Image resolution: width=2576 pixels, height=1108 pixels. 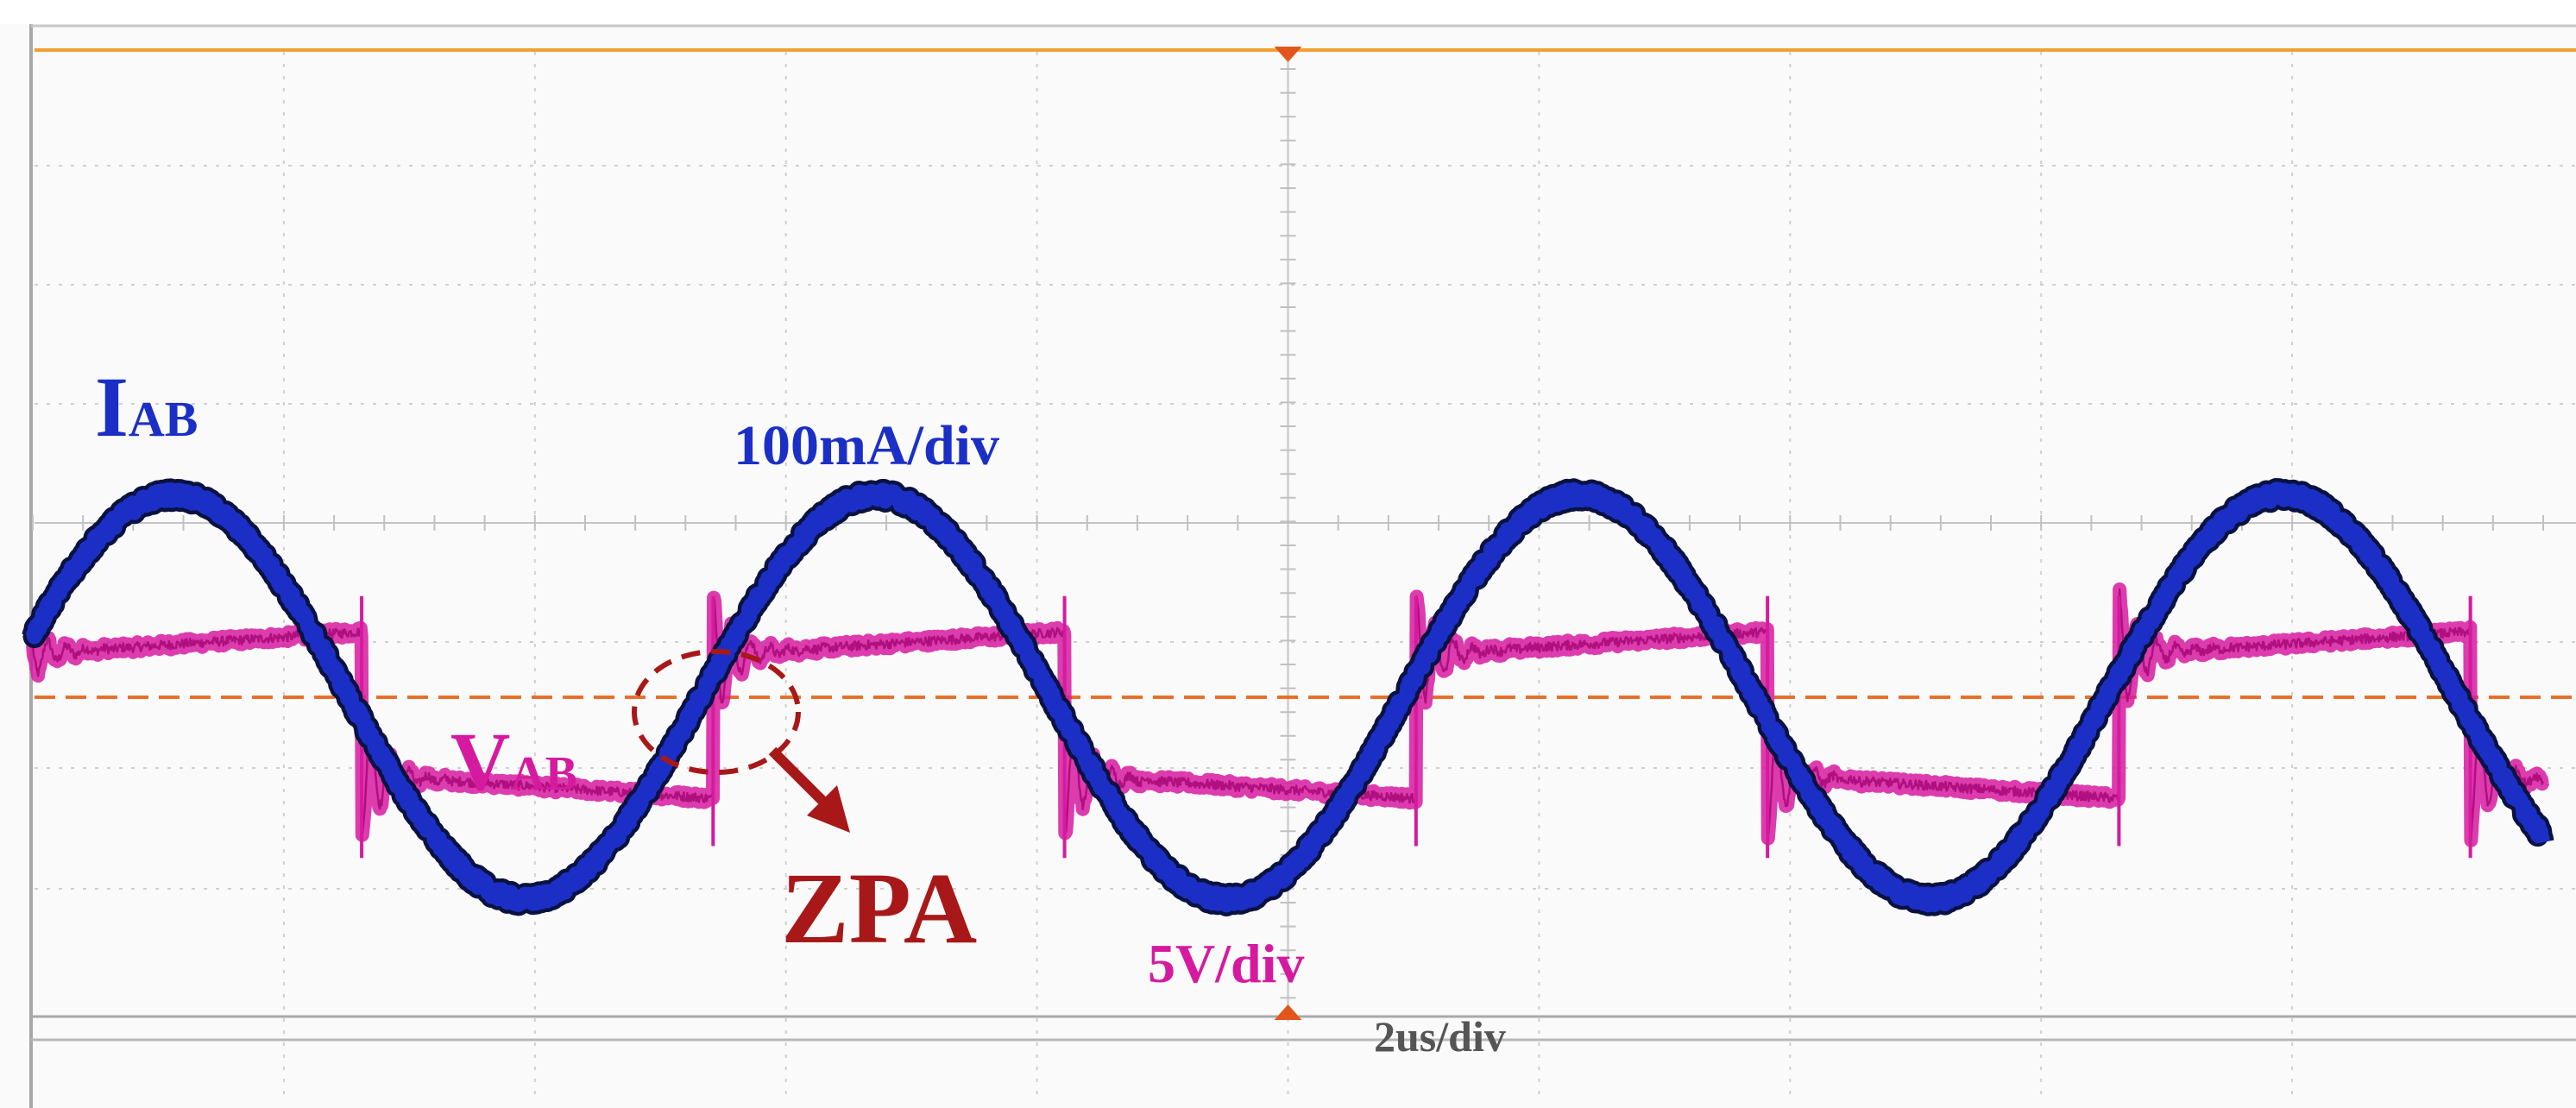 I want to click on vab-label-sub: AB, so click(x=543, y=774).